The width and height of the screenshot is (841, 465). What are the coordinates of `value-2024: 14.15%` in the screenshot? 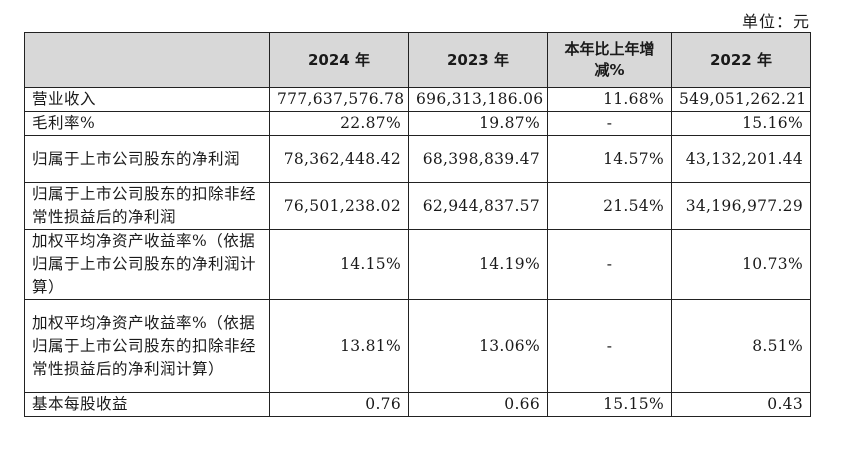 It's located at (339, 264).